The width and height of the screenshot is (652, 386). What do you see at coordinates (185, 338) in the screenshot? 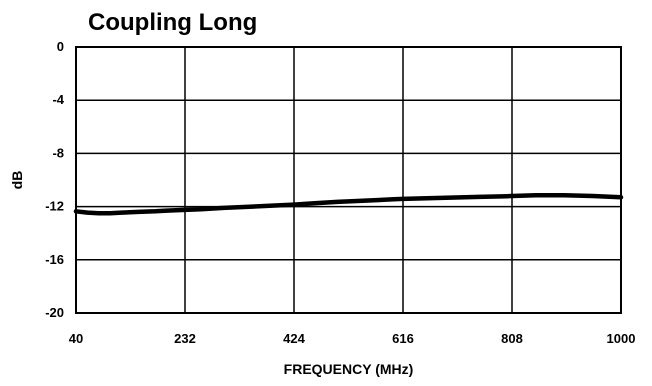
I see `x-tick-label: 232` at bounding box center [185, 338].